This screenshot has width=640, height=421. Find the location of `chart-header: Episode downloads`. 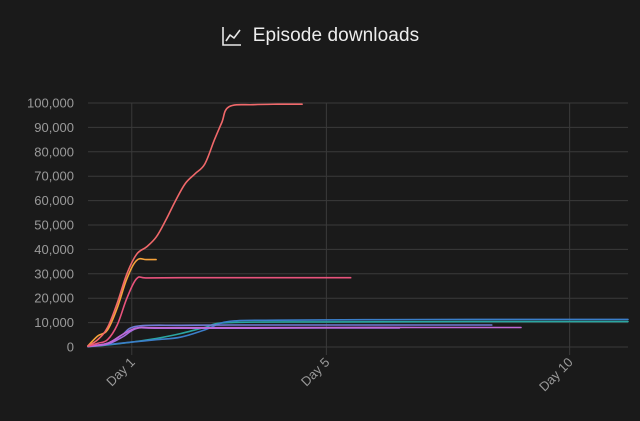

chart-header: Episode downloads is located at coordinates (320, 36).